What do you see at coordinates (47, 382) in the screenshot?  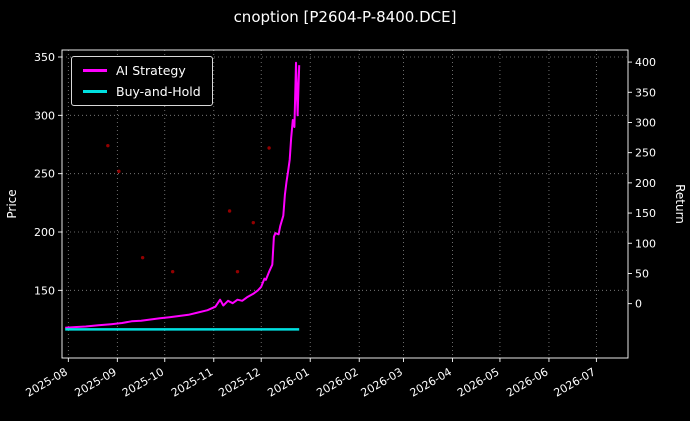 I see `x-tick-label: 2025-08` at bounding box center [47, 382].